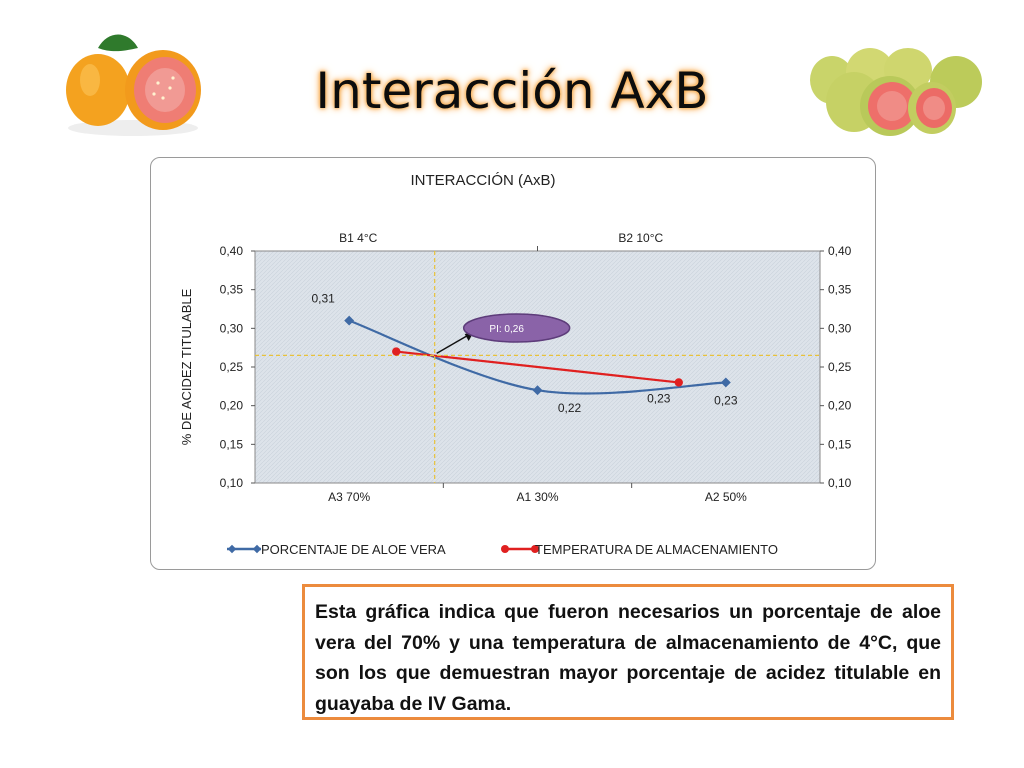 The width and height of the screenshot is (1024, 768). Describe the element at coordinates (840, 444) in the screenshot. I see `y-tick-label-right-1: 0,15` at that location.